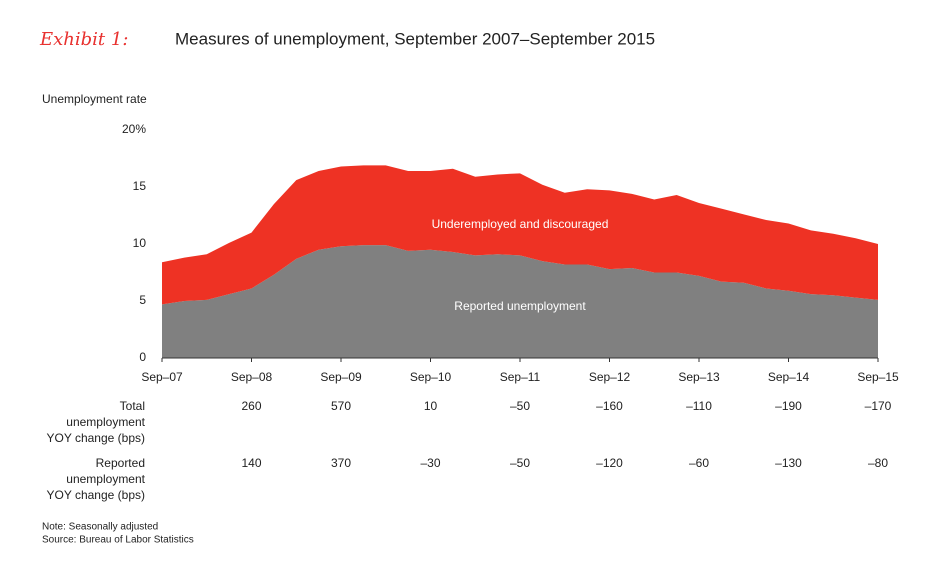 The height and width of the screenshot is (582, 950). Describe the element at coordinates (252, 377) in the screenshot. I see `x-tick-label: Sep–08` at that location.